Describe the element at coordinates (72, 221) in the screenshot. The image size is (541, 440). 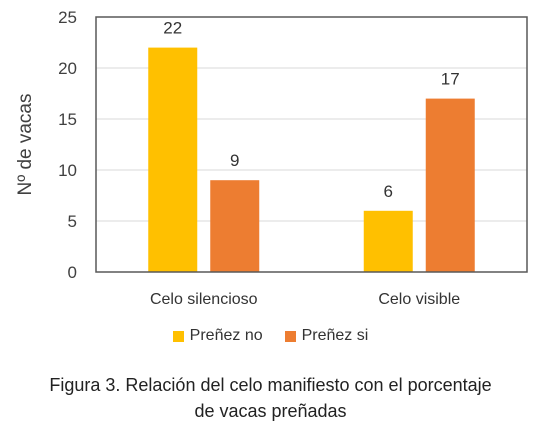
I see `y-tick-label: 5` at that location.